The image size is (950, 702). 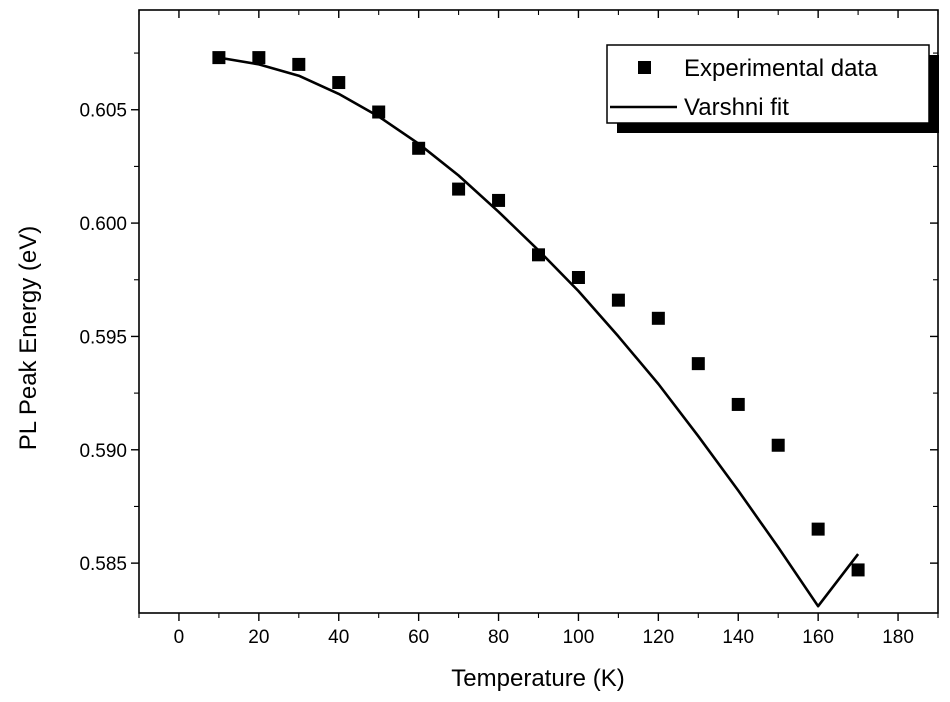 I want to click on x-tick-label: 60, so click(x=418, y=637).